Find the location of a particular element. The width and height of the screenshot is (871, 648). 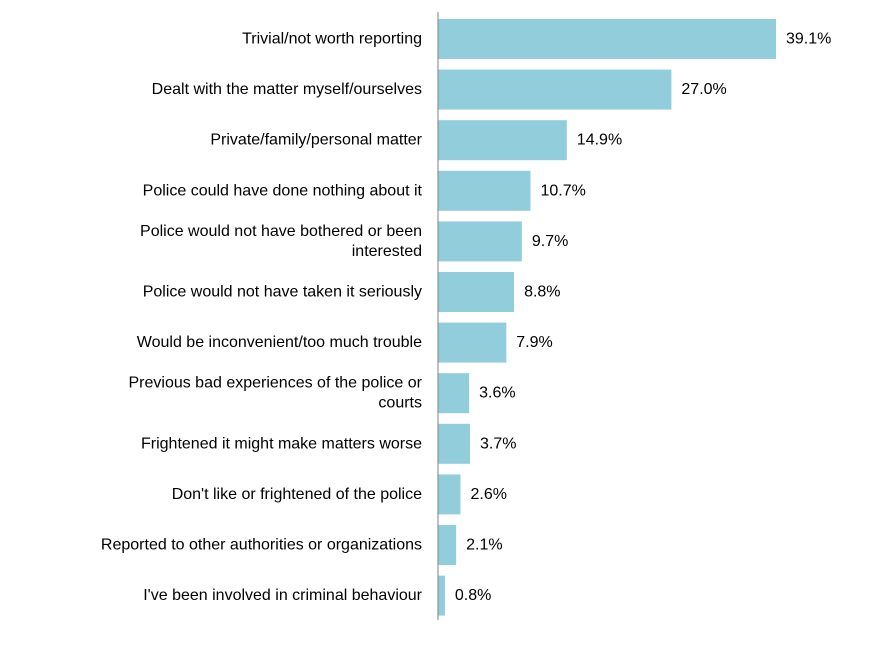

value-label-5: 8.8% is located at coordinates (542, 292).